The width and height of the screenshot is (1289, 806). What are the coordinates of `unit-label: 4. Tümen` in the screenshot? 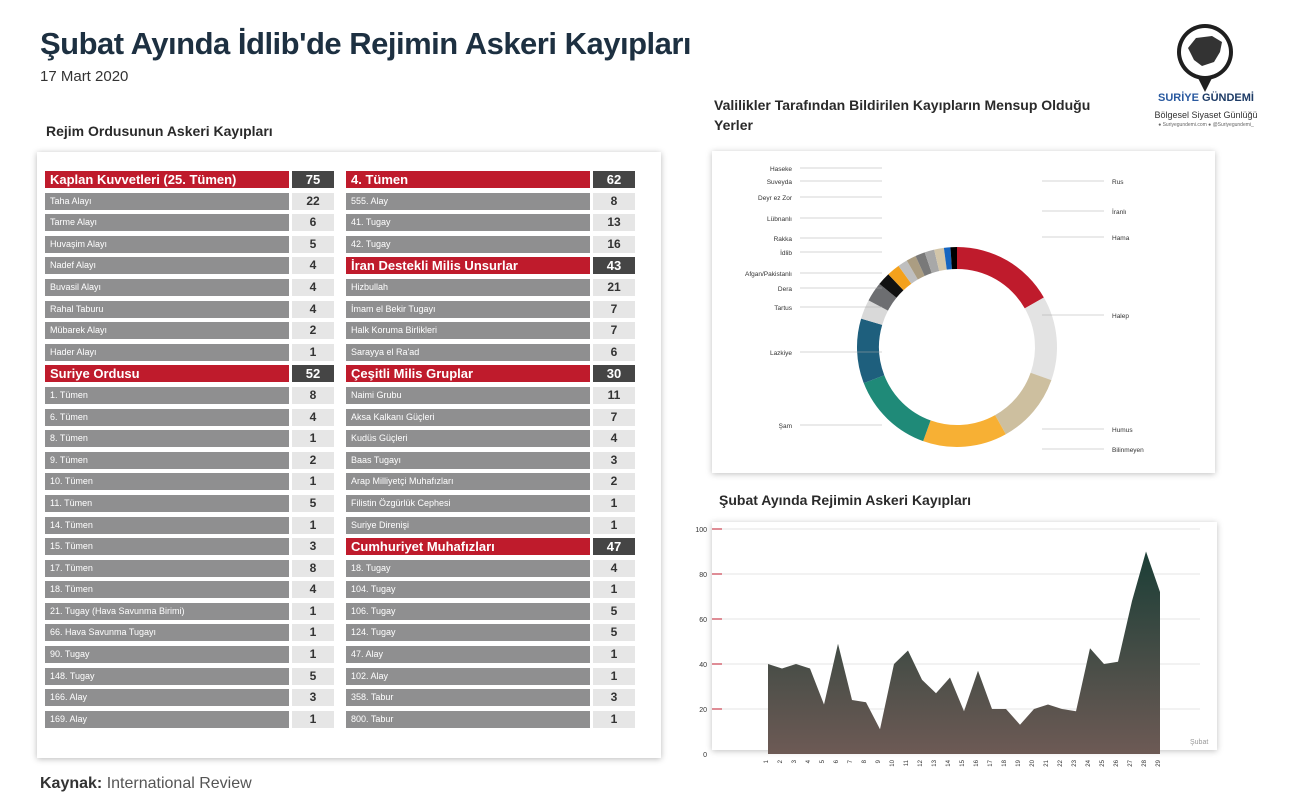 It's located at (468, 179).